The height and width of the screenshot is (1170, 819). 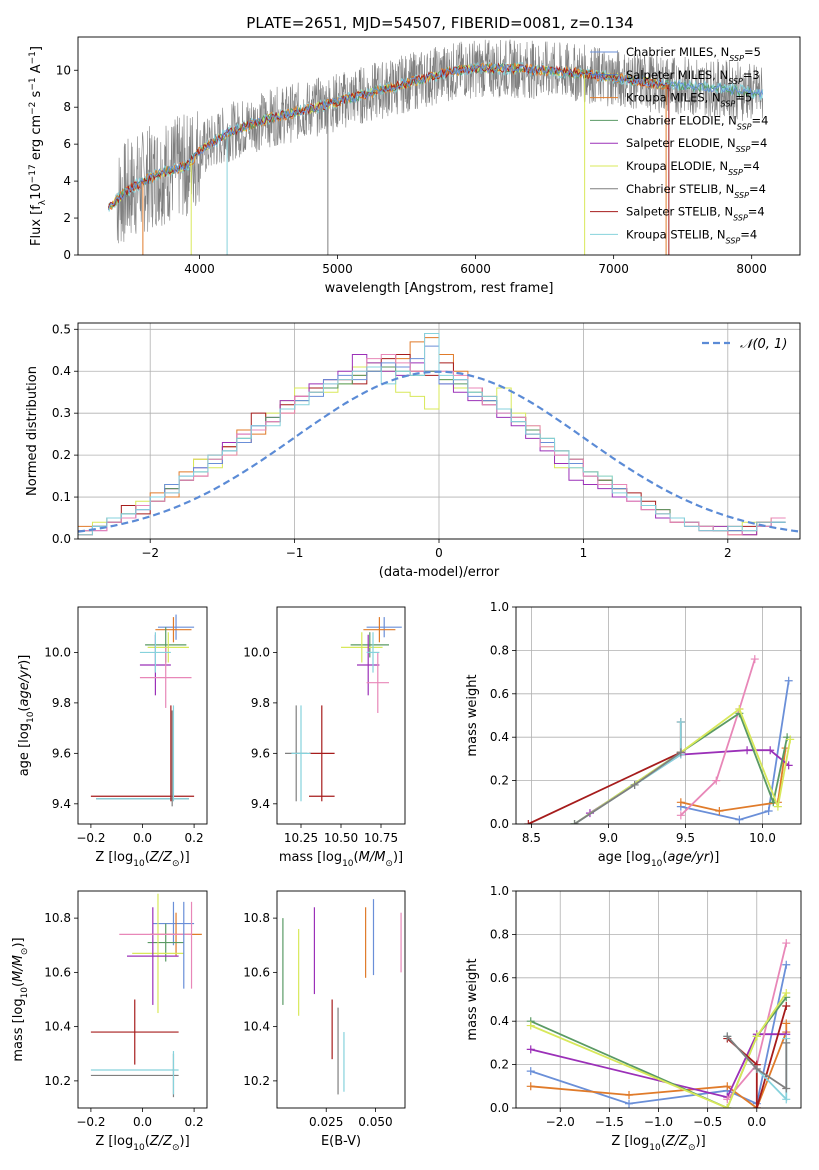 I want to click on y-tick-label: 0.5, so click(x=61, y=329).